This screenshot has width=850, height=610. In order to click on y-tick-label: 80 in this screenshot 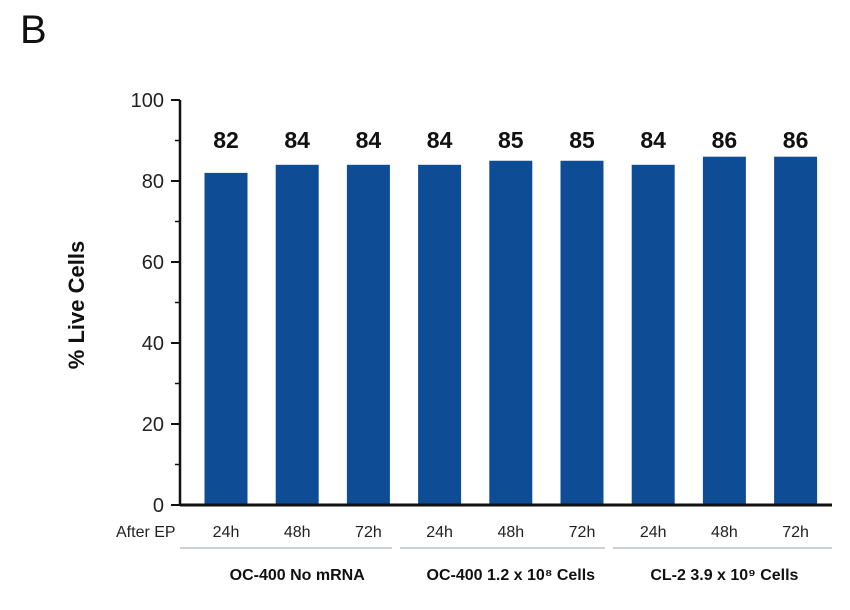, I will do `click(153, 182)`.